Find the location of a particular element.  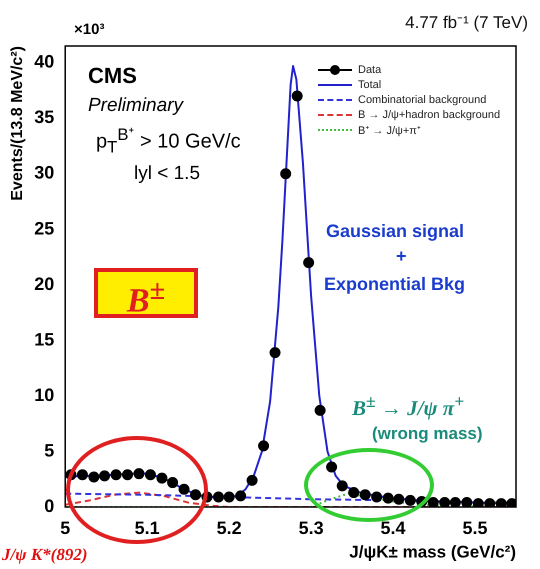

x-axis-title: J/ψK± mass (GeV/c²) is located at coordinates (432, 552).